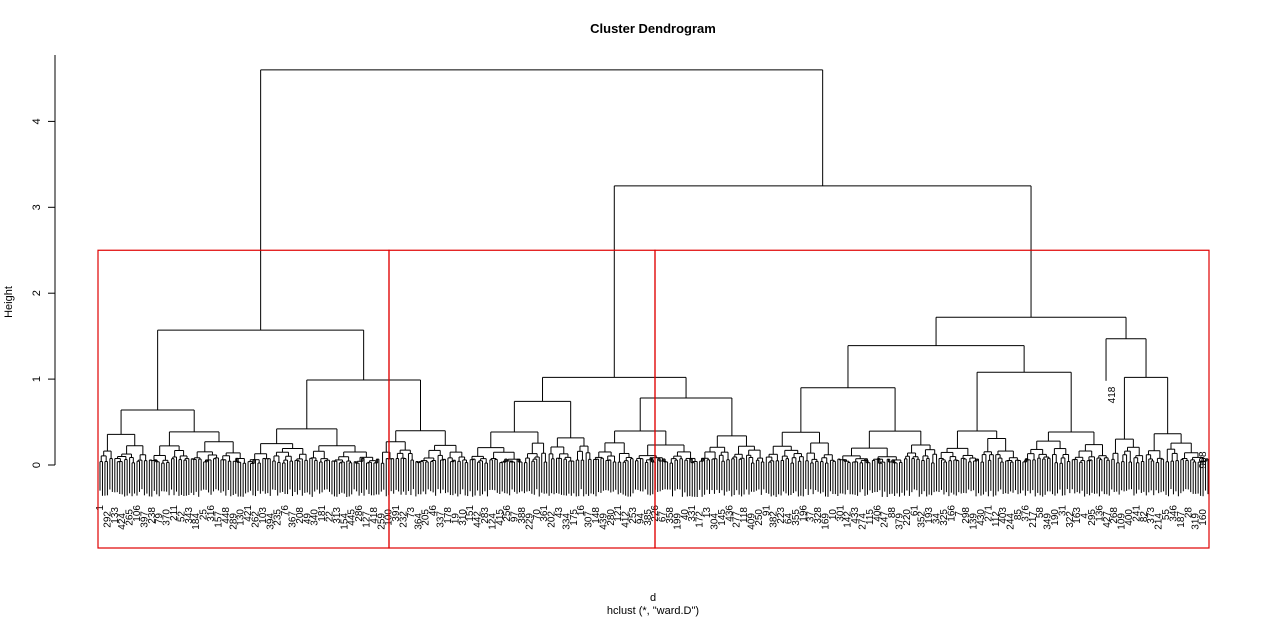 This screenshot has width=1280, height=618. Describe the element at coordinates (152, 515) in the screenshot. I see `leaf-label: 238` at that location.